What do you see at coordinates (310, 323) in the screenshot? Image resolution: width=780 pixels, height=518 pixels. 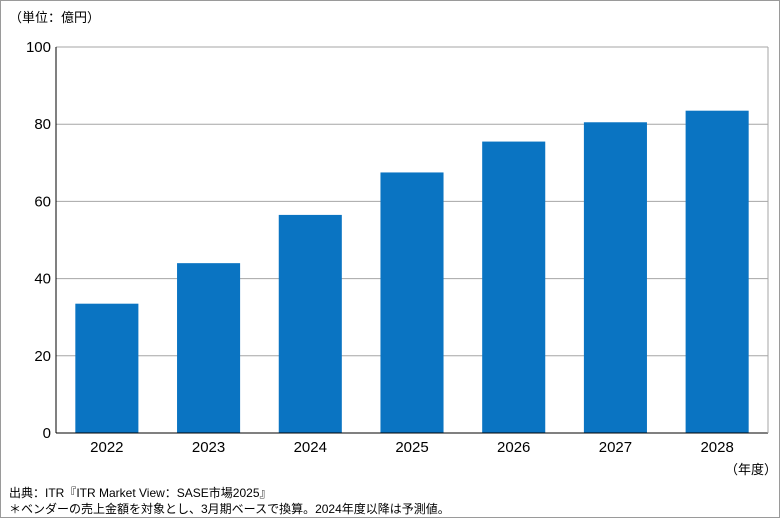 I see `bar-2024` at bounding box center [310, 323].